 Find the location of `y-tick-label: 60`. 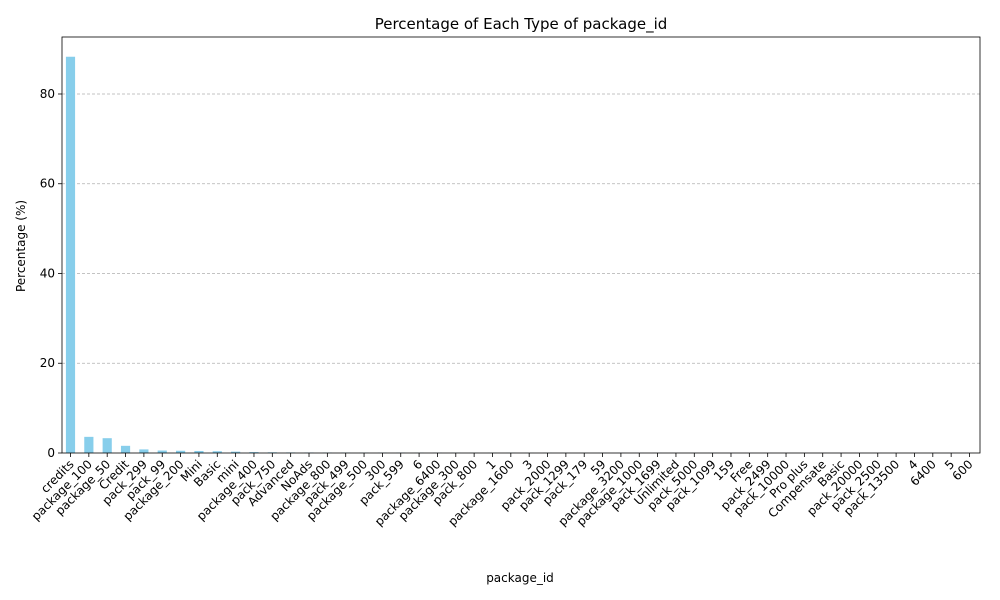

y-tick-label: 60 is located at coordinates (47, 184).